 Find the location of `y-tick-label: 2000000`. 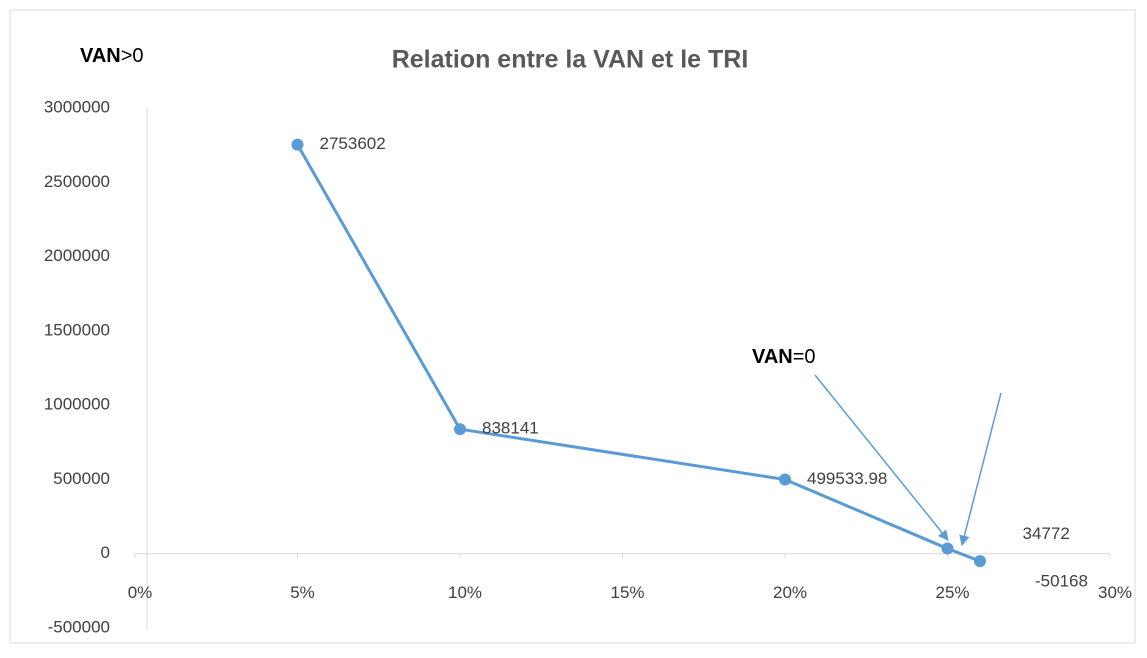

y-tick-label: 2000000 is located at coordinates (77, 255).